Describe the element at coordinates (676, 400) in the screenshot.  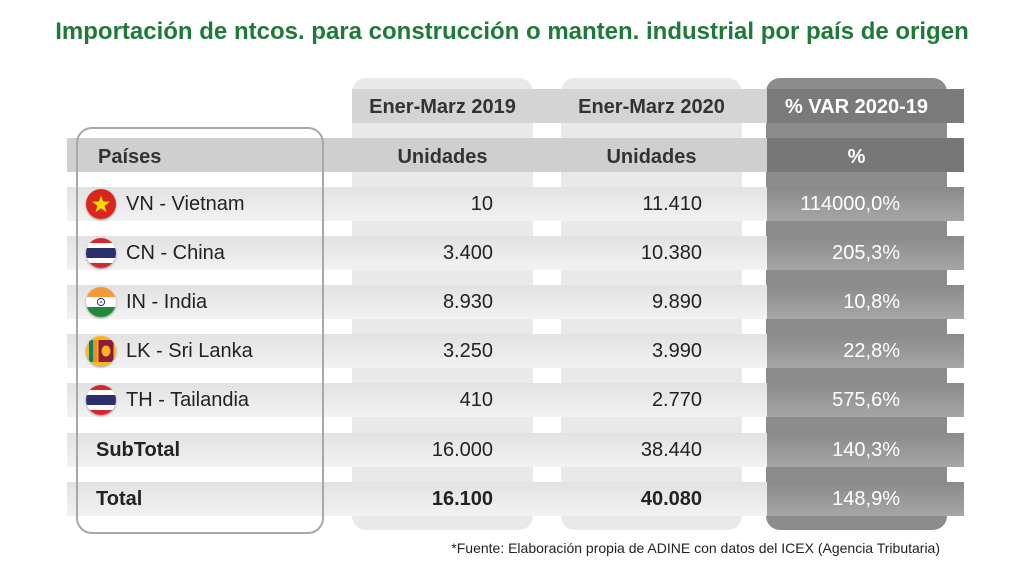
I see `value-2020: 2.770` at that location.